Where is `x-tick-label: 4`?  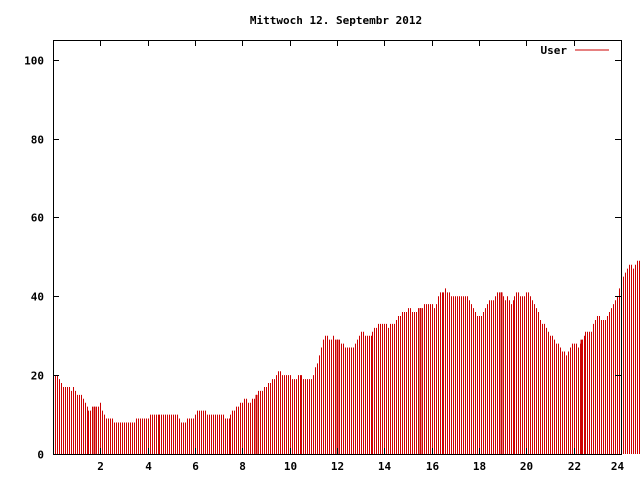 x-tick-label: 4 is located at coordinates (148, 466).